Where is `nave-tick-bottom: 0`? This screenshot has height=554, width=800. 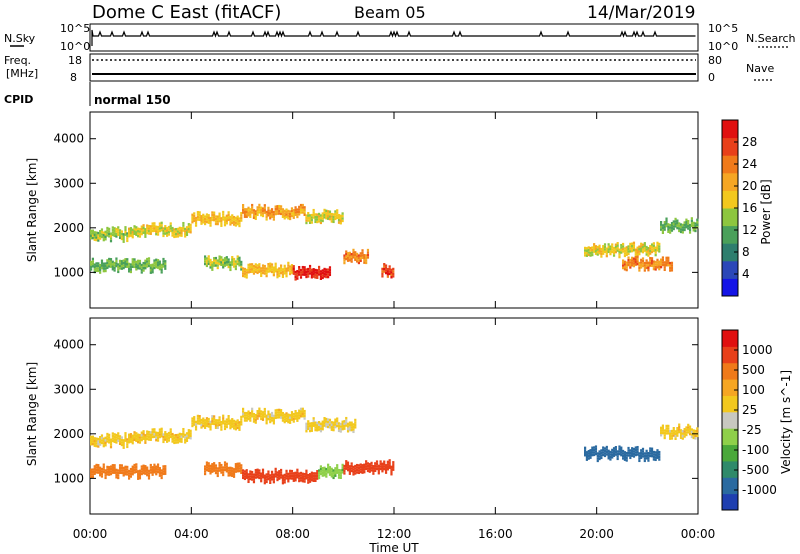
nave-tick-bottom: 0 is located at coordinates (711, 77).